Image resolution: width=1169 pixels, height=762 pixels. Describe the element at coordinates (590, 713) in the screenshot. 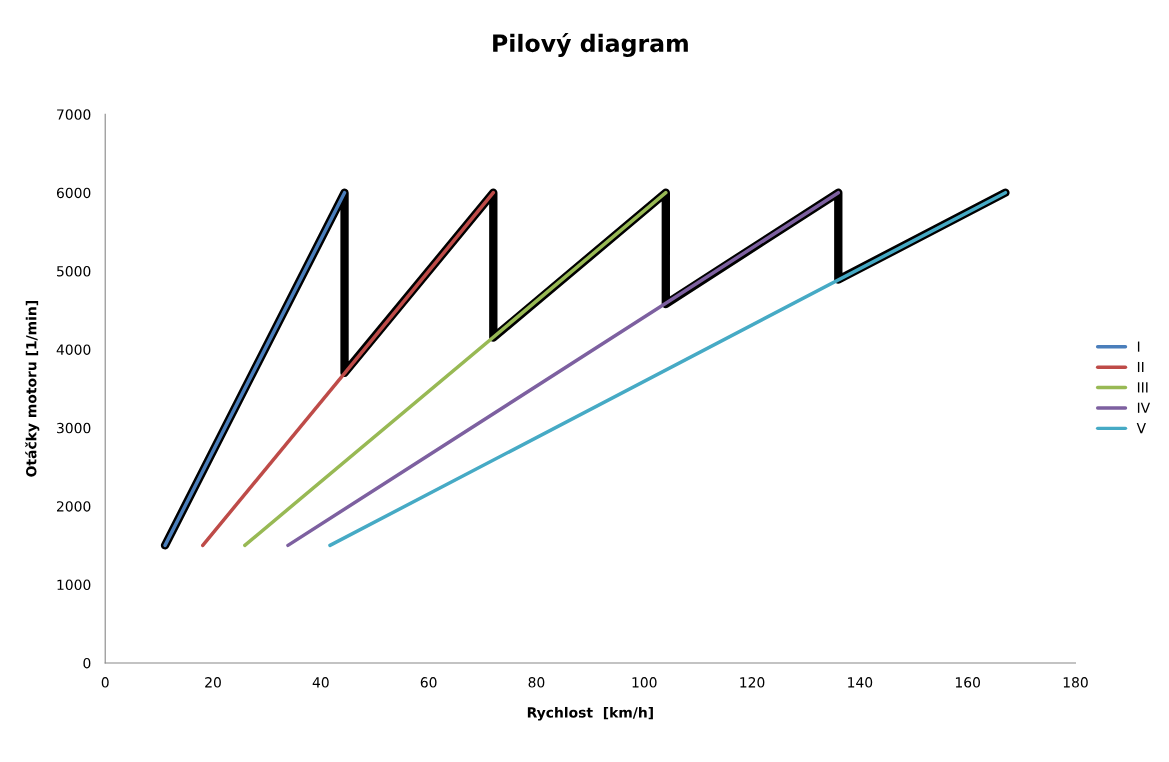

I see `x-axis-title: Rychlost [km/h]` at that location.